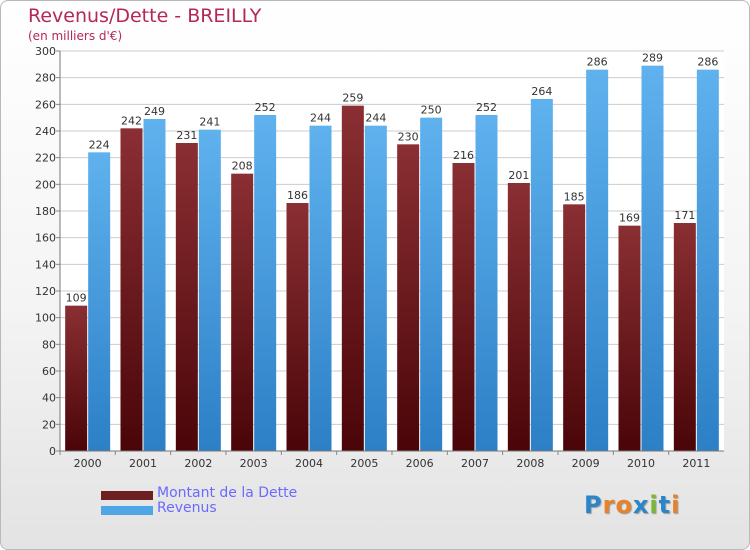 The image size is (750, 550). What do you see at coordinates (186, 135) in the screenshot?
I see `data-label-debt: 231` at bounding box center [186, 135].